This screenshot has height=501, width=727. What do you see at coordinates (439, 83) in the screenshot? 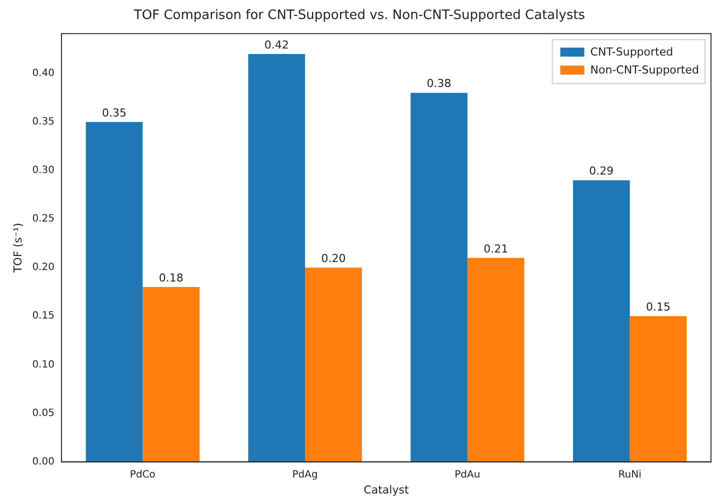
I see `data-label: 0.38` at bounding box center [439, 83].